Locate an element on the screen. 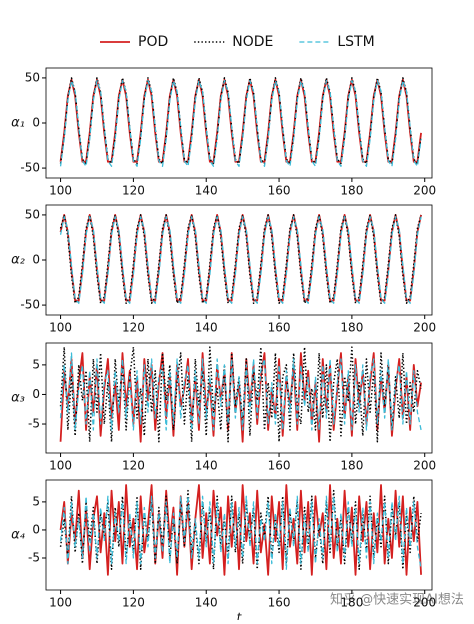  legend-label: NODE is located at coordinates (252, 42).